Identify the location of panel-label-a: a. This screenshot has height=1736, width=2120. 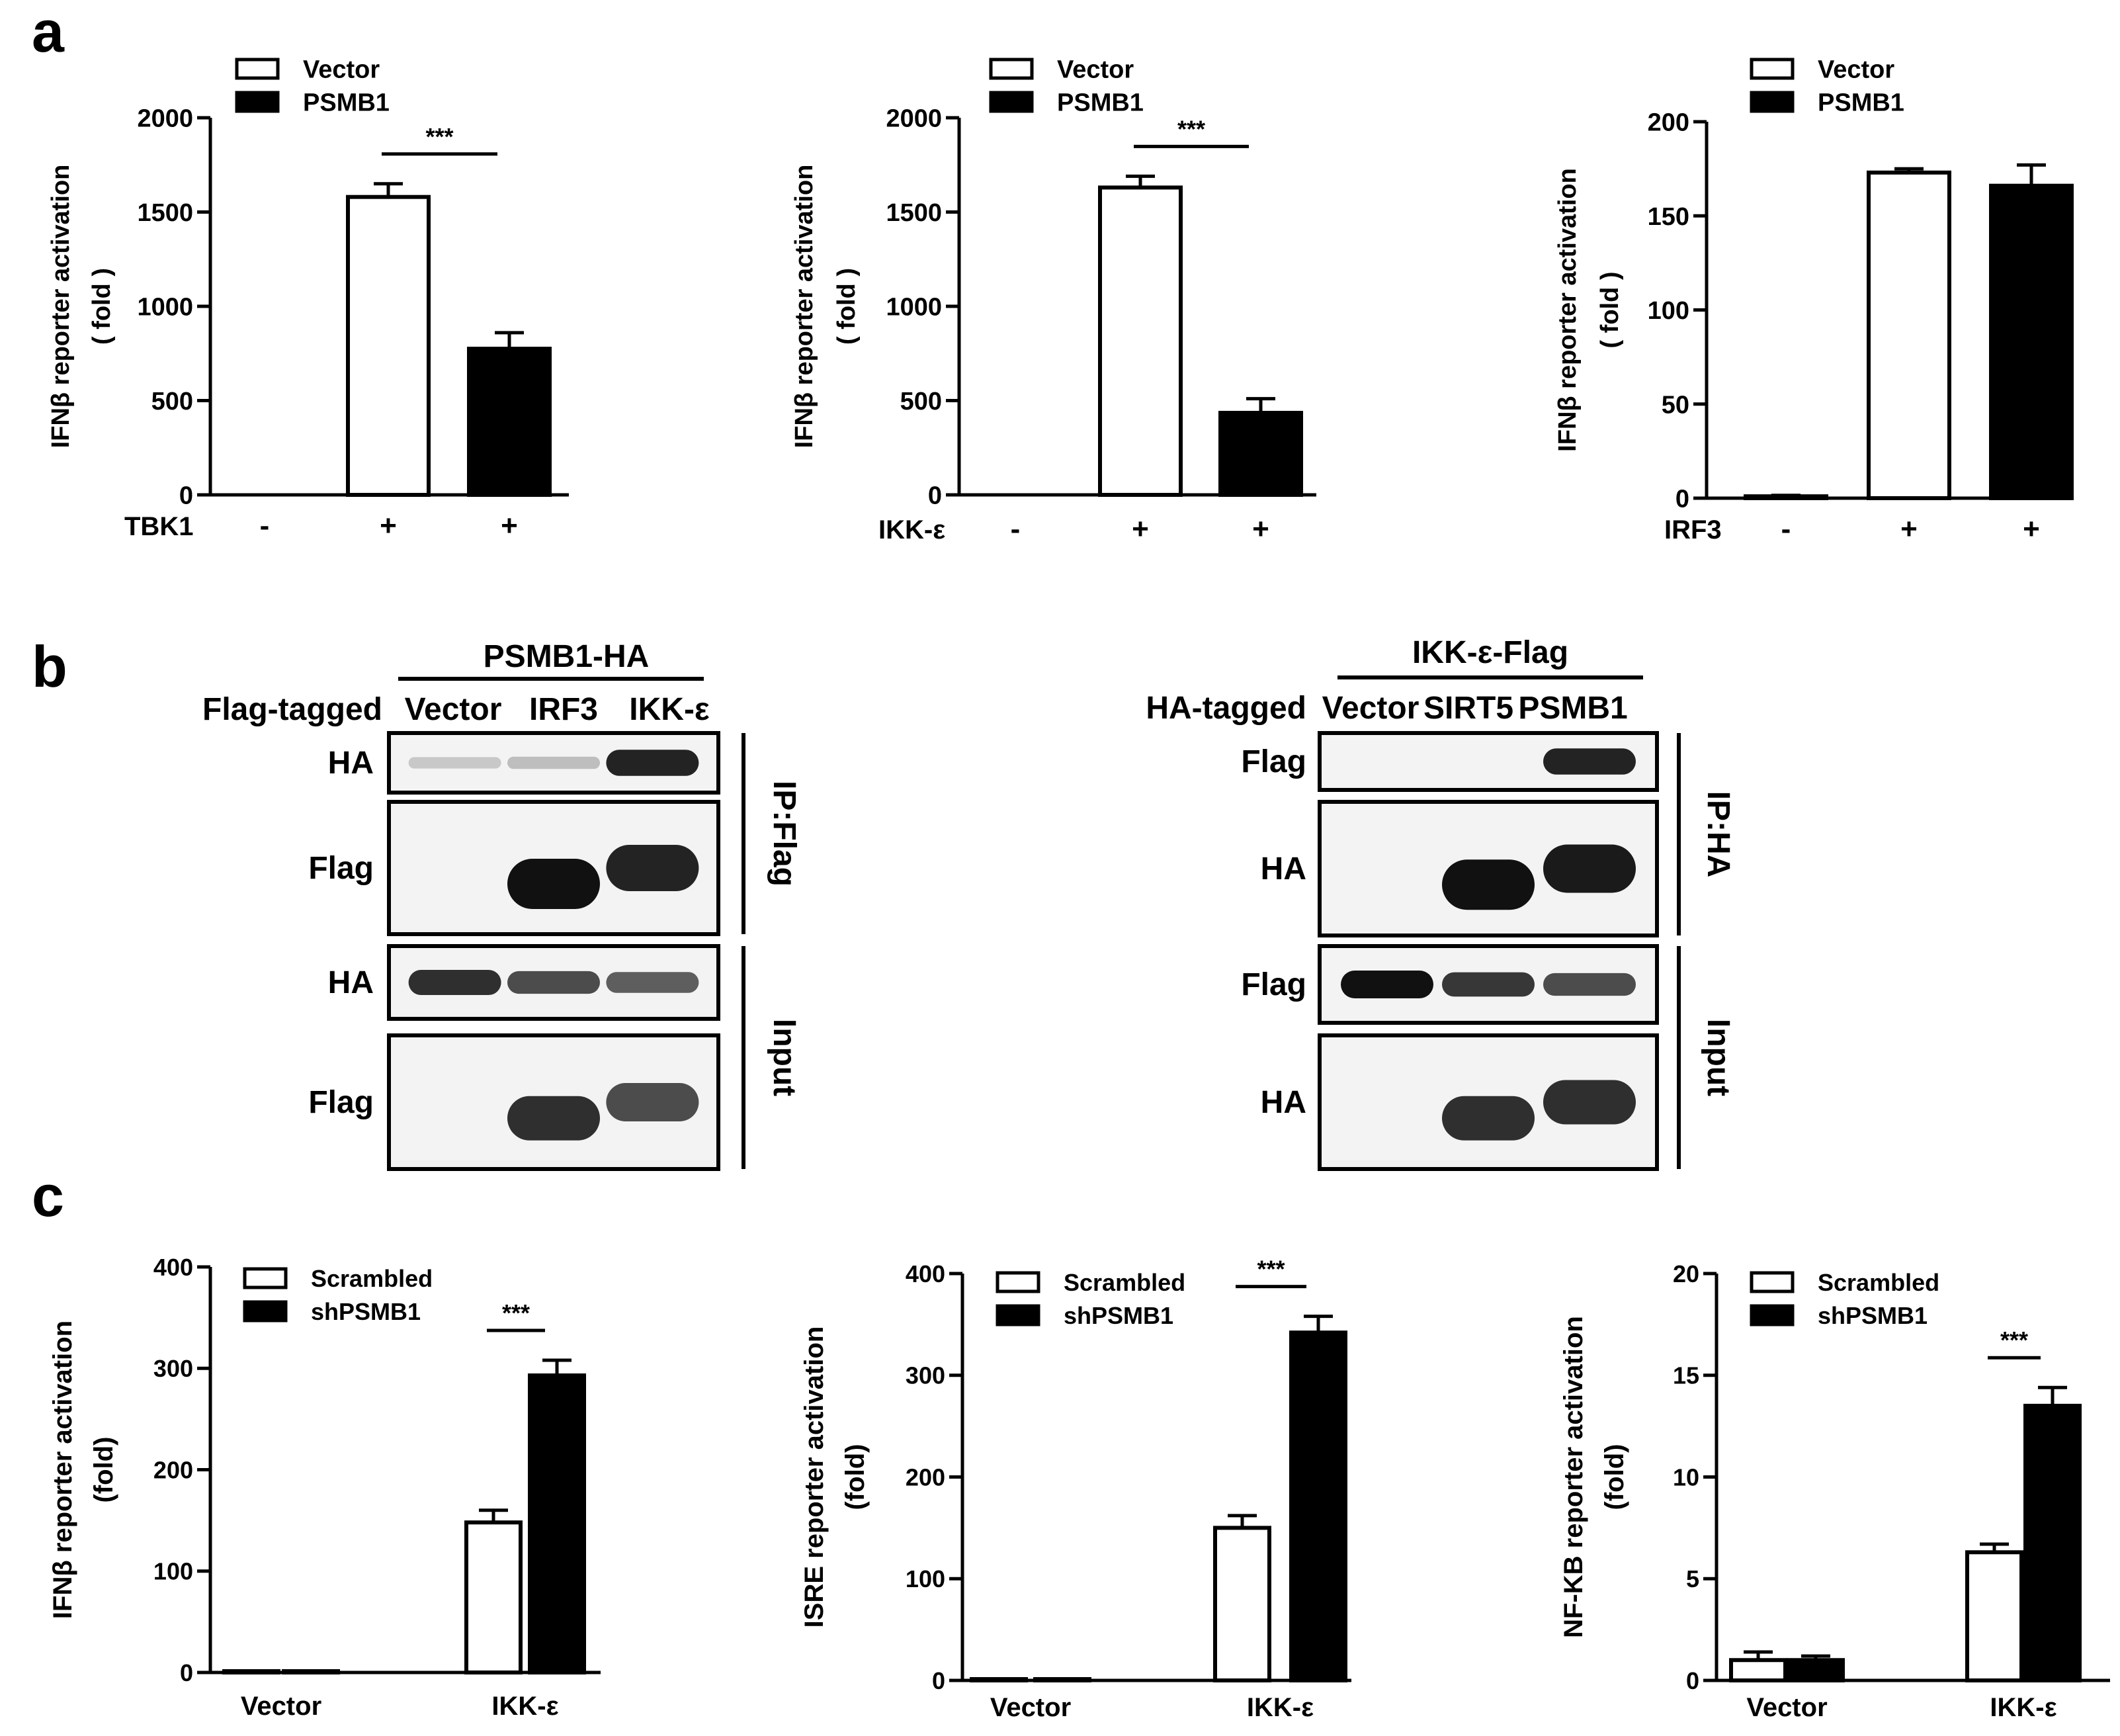
(48, 32).